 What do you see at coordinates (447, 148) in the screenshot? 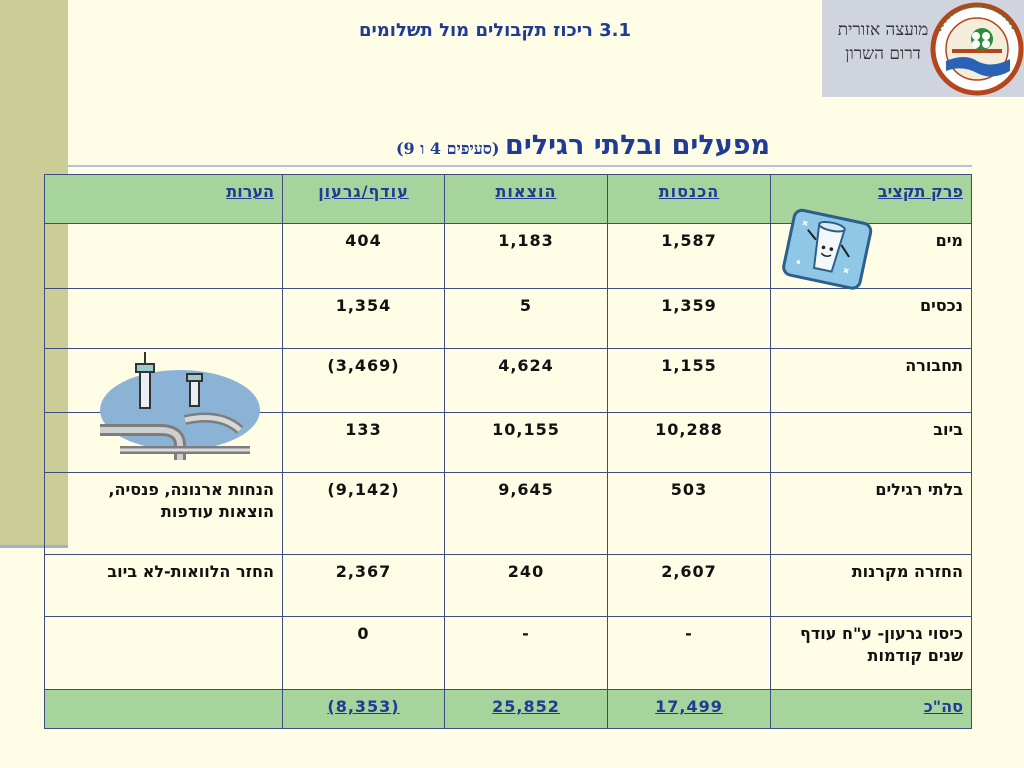
I see `page-title-note: (סעיפים 4 ו 9)` at bounding box center [447, 148].